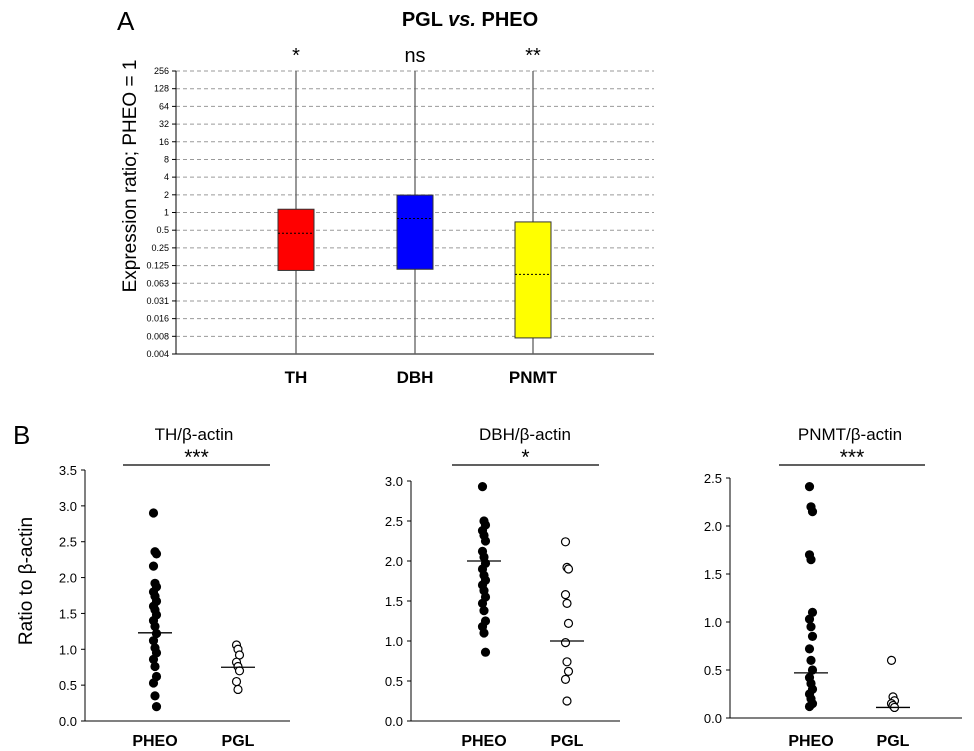 The width and height of the screenshot is (974, 751). What do you see at coordinates (850, 434) in the screenshot?
I see `chart-title: PNMT/β-actin` at bounding box center [850, 434].